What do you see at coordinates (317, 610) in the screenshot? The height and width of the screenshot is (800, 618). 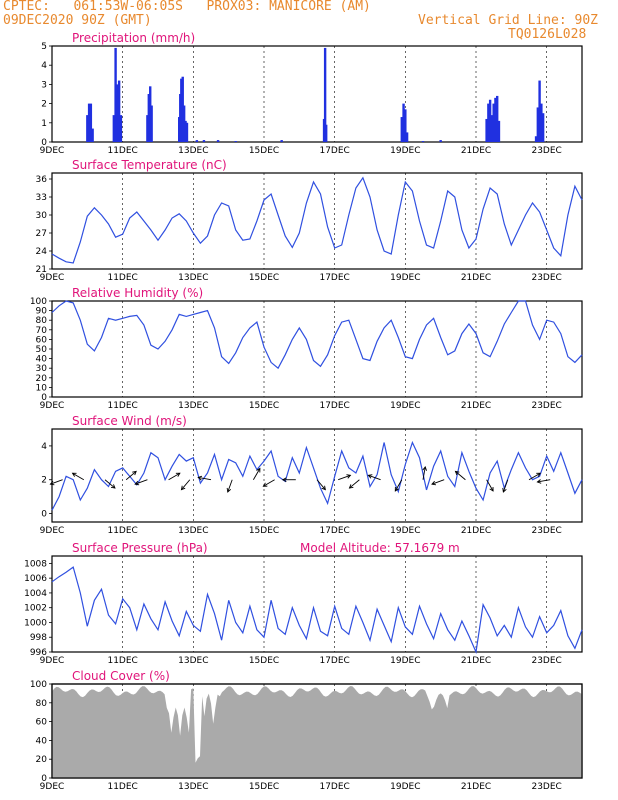 I see `pressure-line` at bounding box center [317, 610].